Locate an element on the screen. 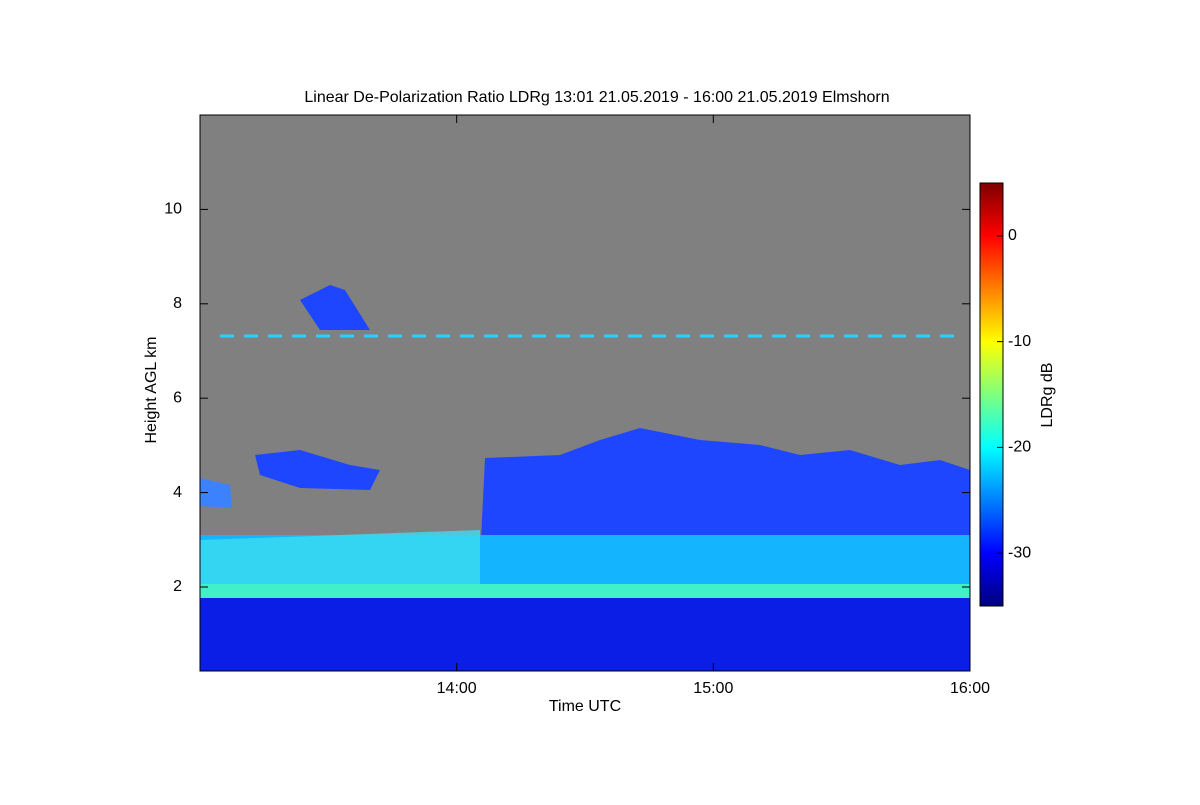 This screenshot has width=1200, height=805. y-tick-label: 8 is located at coordinates (177, 303).